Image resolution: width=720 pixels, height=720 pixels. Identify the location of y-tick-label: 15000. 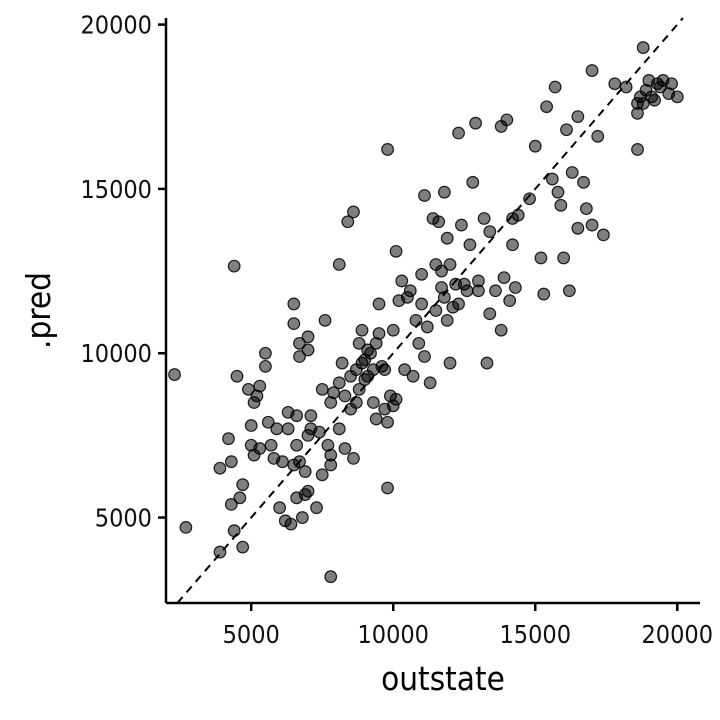
(116, 189).